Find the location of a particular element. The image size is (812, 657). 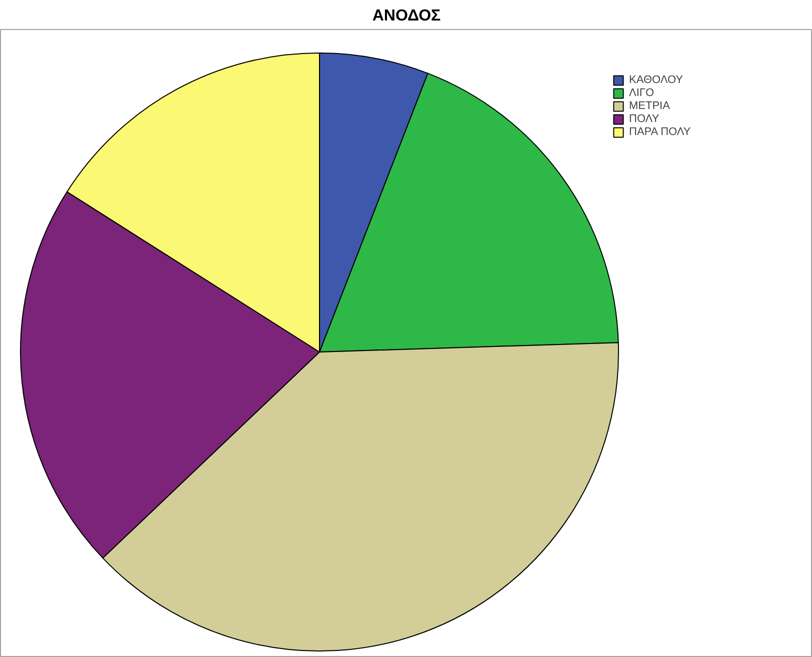

legend-label: ΜΕΤΡΙΑ is located at coordinates (649, 106).